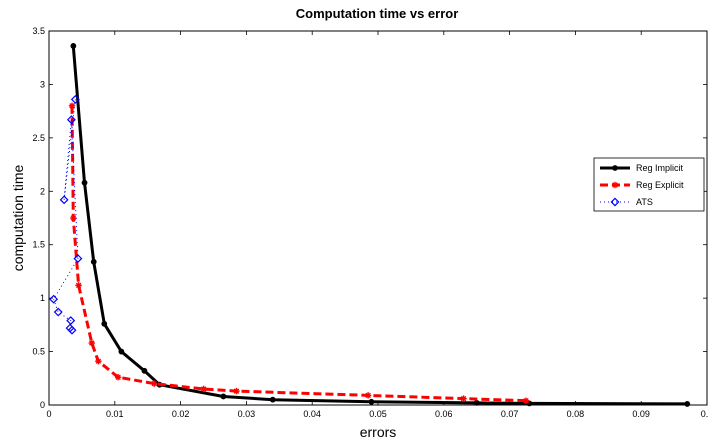 The width and height of the screenshot is (709, 441). What do you see at coordinates (644, 202) in the screenshot?
I see `legend-label: ATS` at bounding box center [644, 202].